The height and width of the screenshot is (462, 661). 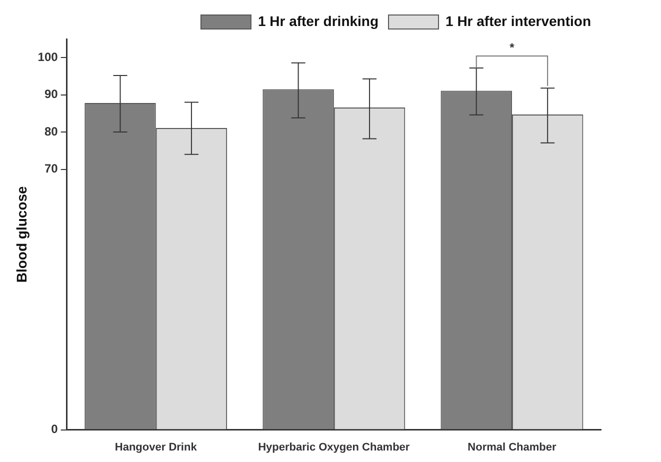 What do you see at coordinates (512, 47) in the screenshot?
I see `annotation: *` at bounding box center [512, 47].